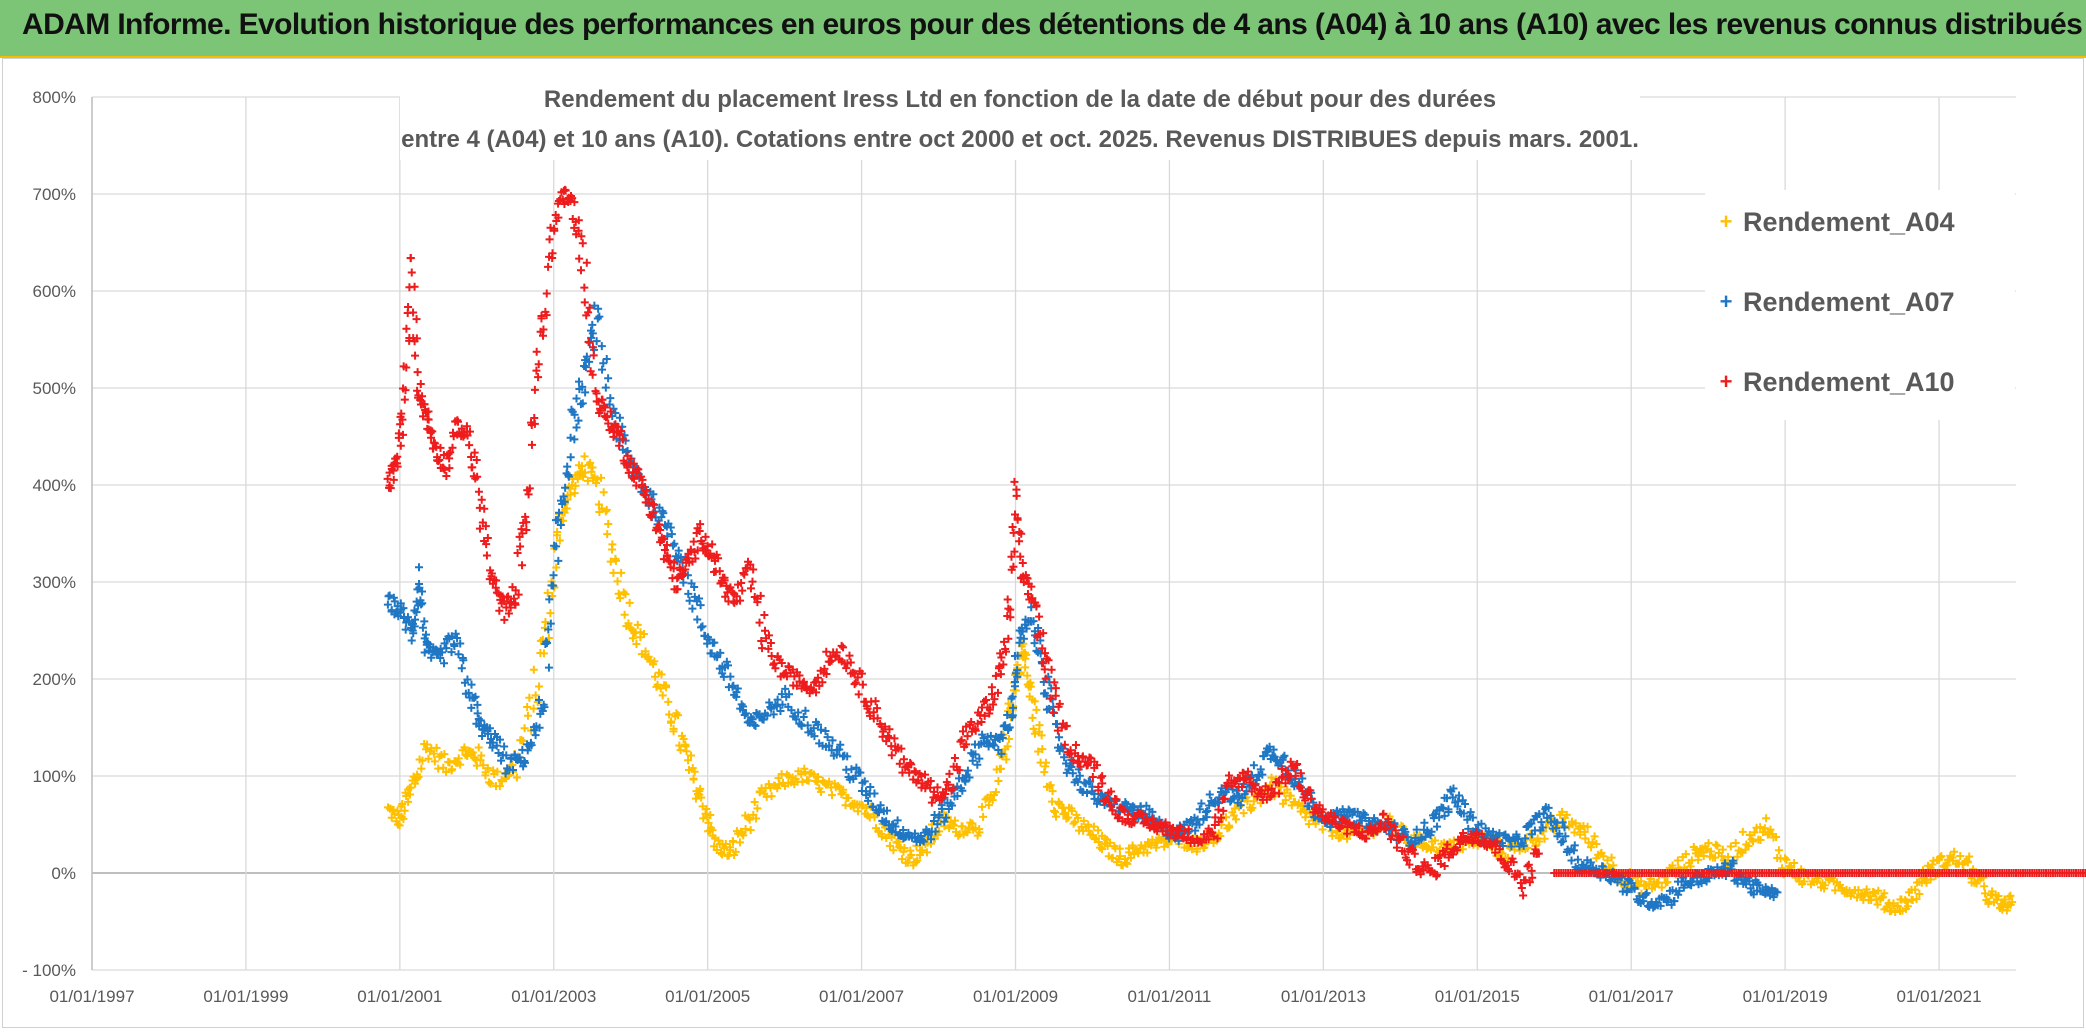 This screenshot has height=1032, width=2086. I want to click on y-tick-label: 400%, so click(54, 485).